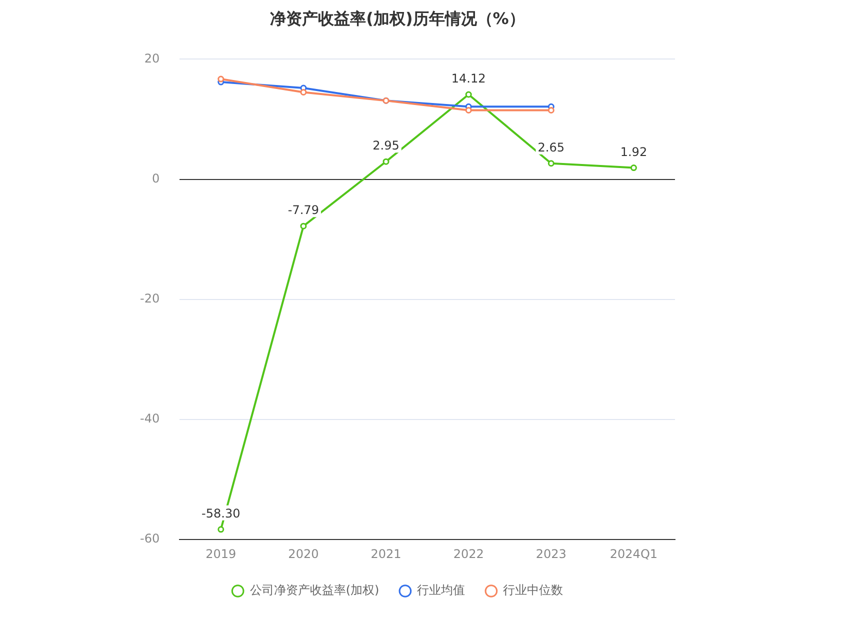 The width and height of the screenshot is (850, 637). I want to click on legend-label: 公司净资产收益率(加权), so click(315, 590).